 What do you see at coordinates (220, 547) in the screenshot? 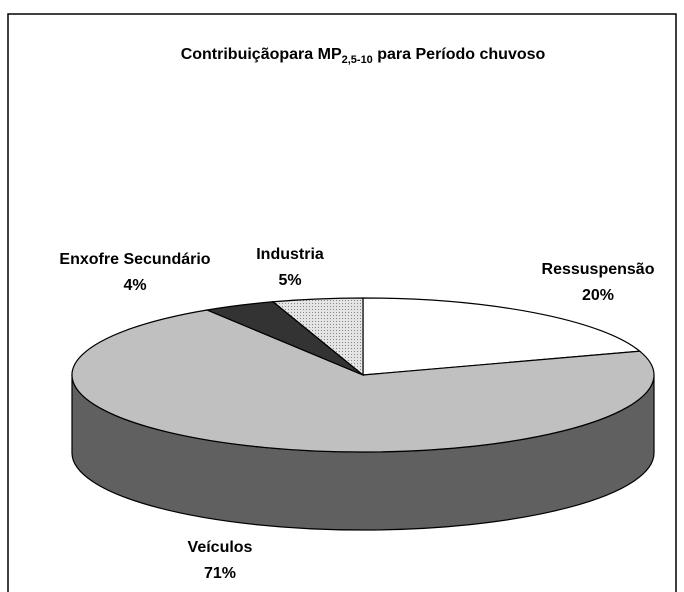
I see `slice-label: Veículos` at bounding box center [220, 547].